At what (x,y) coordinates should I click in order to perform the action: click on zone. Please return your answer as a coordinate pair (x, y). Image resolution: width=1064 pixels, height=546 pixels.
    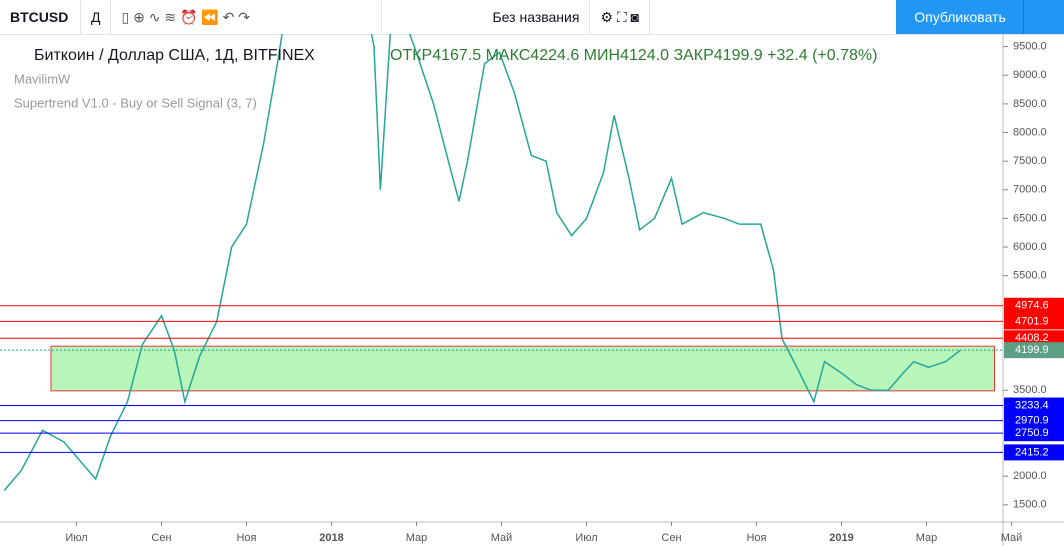
    Looking at the image, I should click on (522, 368).